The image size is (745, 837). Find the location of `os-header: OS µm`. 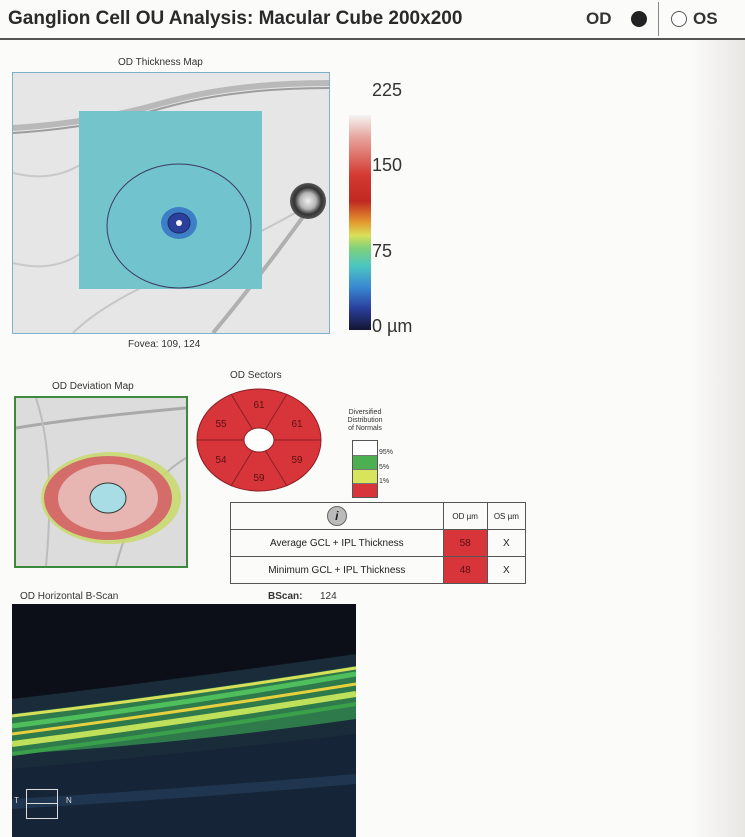

os-header: OS µm is located at coordinates (506, 516).